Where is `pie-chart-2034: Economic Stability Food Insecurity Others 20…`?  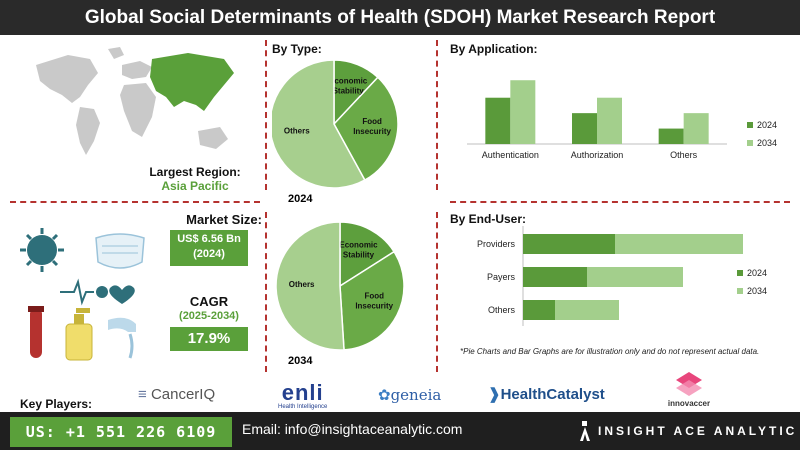 pie-chart-2034: Economic Stability Food Insecurity Others 20… is located at coordinates (340, 294).